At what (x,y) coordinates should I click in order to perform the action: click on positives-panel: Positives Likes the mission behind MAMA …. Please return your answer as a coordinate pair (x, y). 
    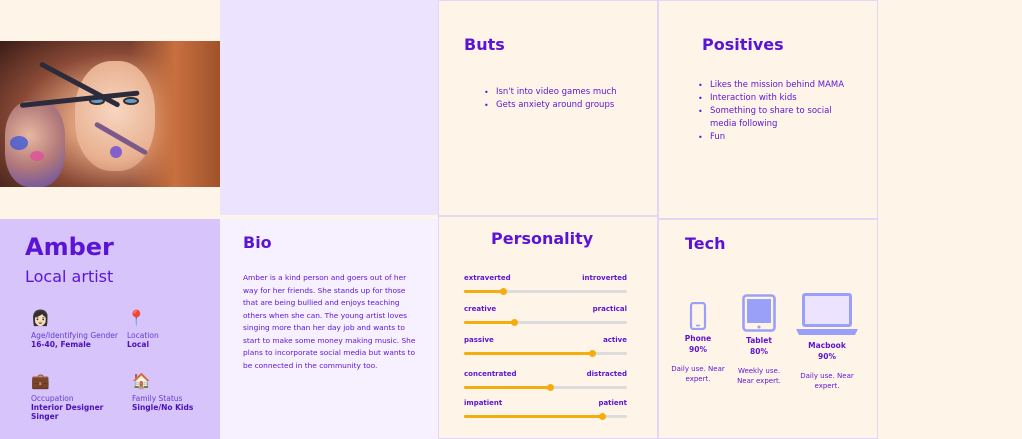
    Looking at the image, I should click on (768, 109).